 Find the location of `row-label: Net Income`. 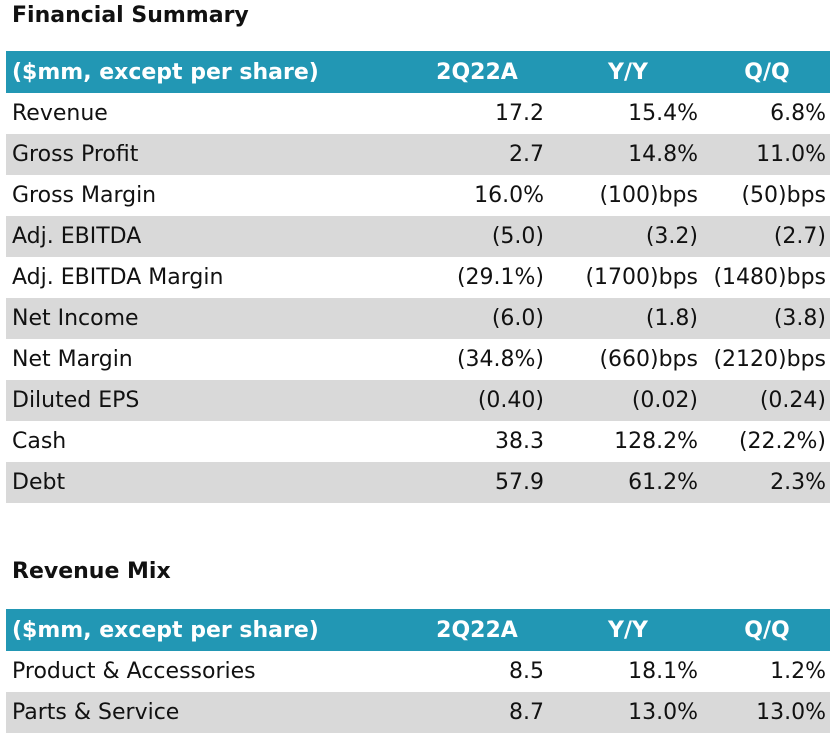

row-label: Net Income is located at coordinates (204, 318).